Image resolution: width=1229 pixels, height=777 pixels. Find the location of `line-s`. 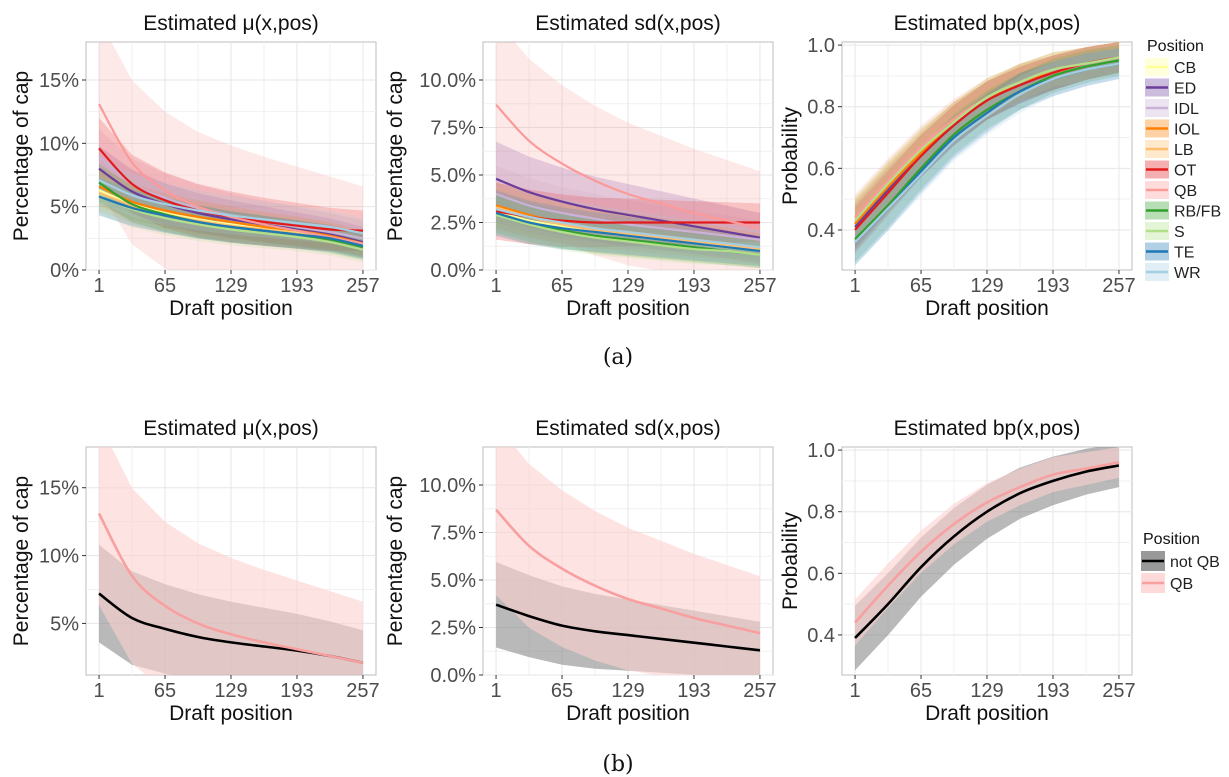

line-s is located at coordinates (987, 139).